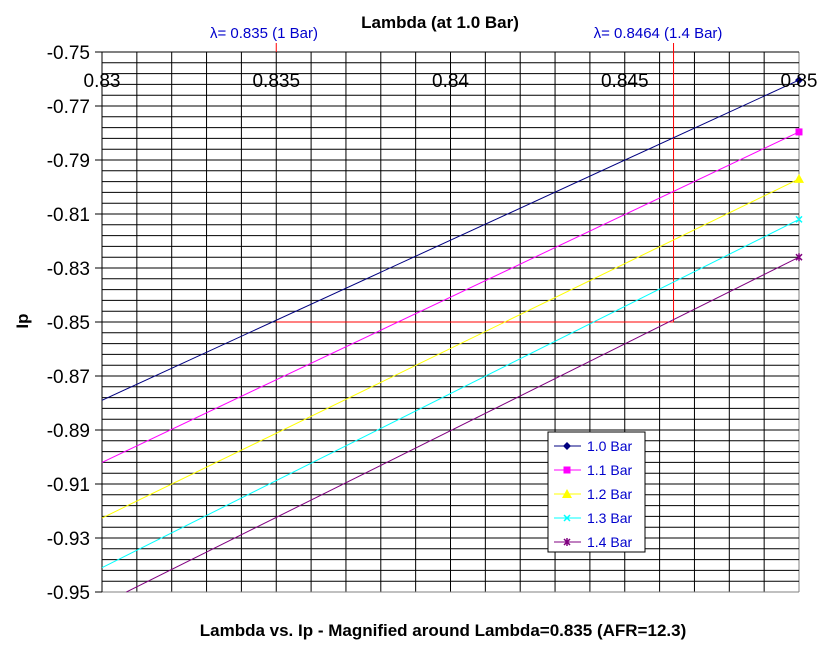 Image resolution: width=832 pixels, height=646 pixels. Describe the element at coordinates (276, 81) in the screenshot. I see `x-tick-label: 0.835` at that location.